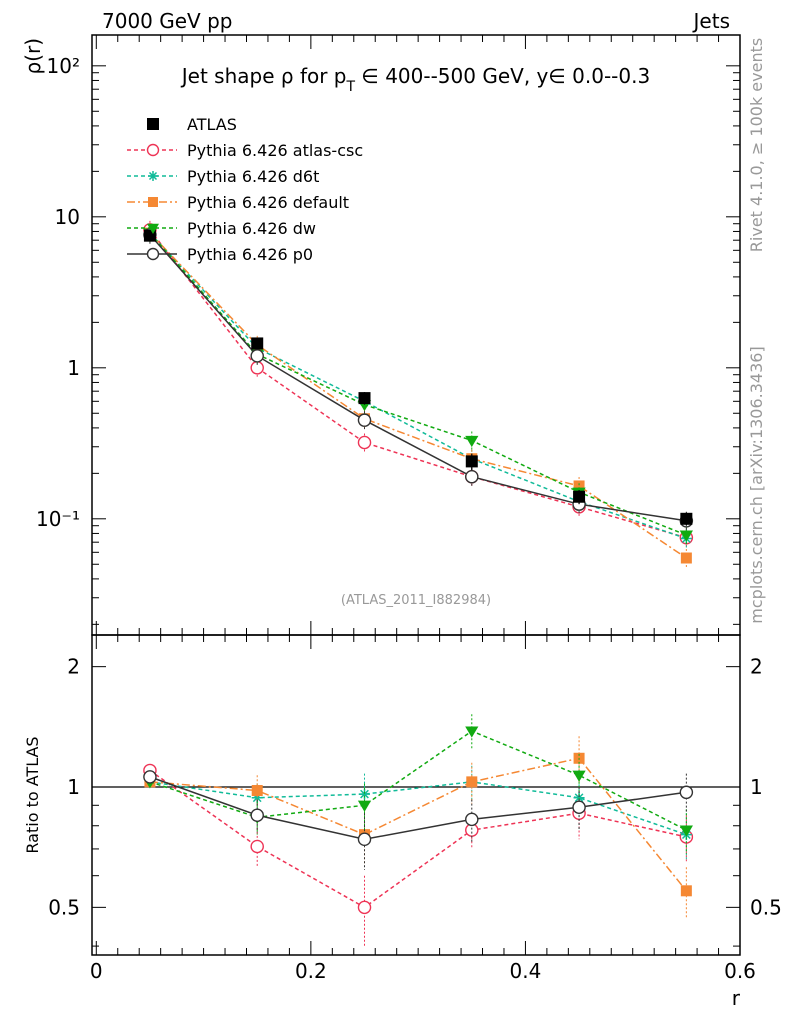  I want to click on ratio-tick-label: 1, so click(73, 787).